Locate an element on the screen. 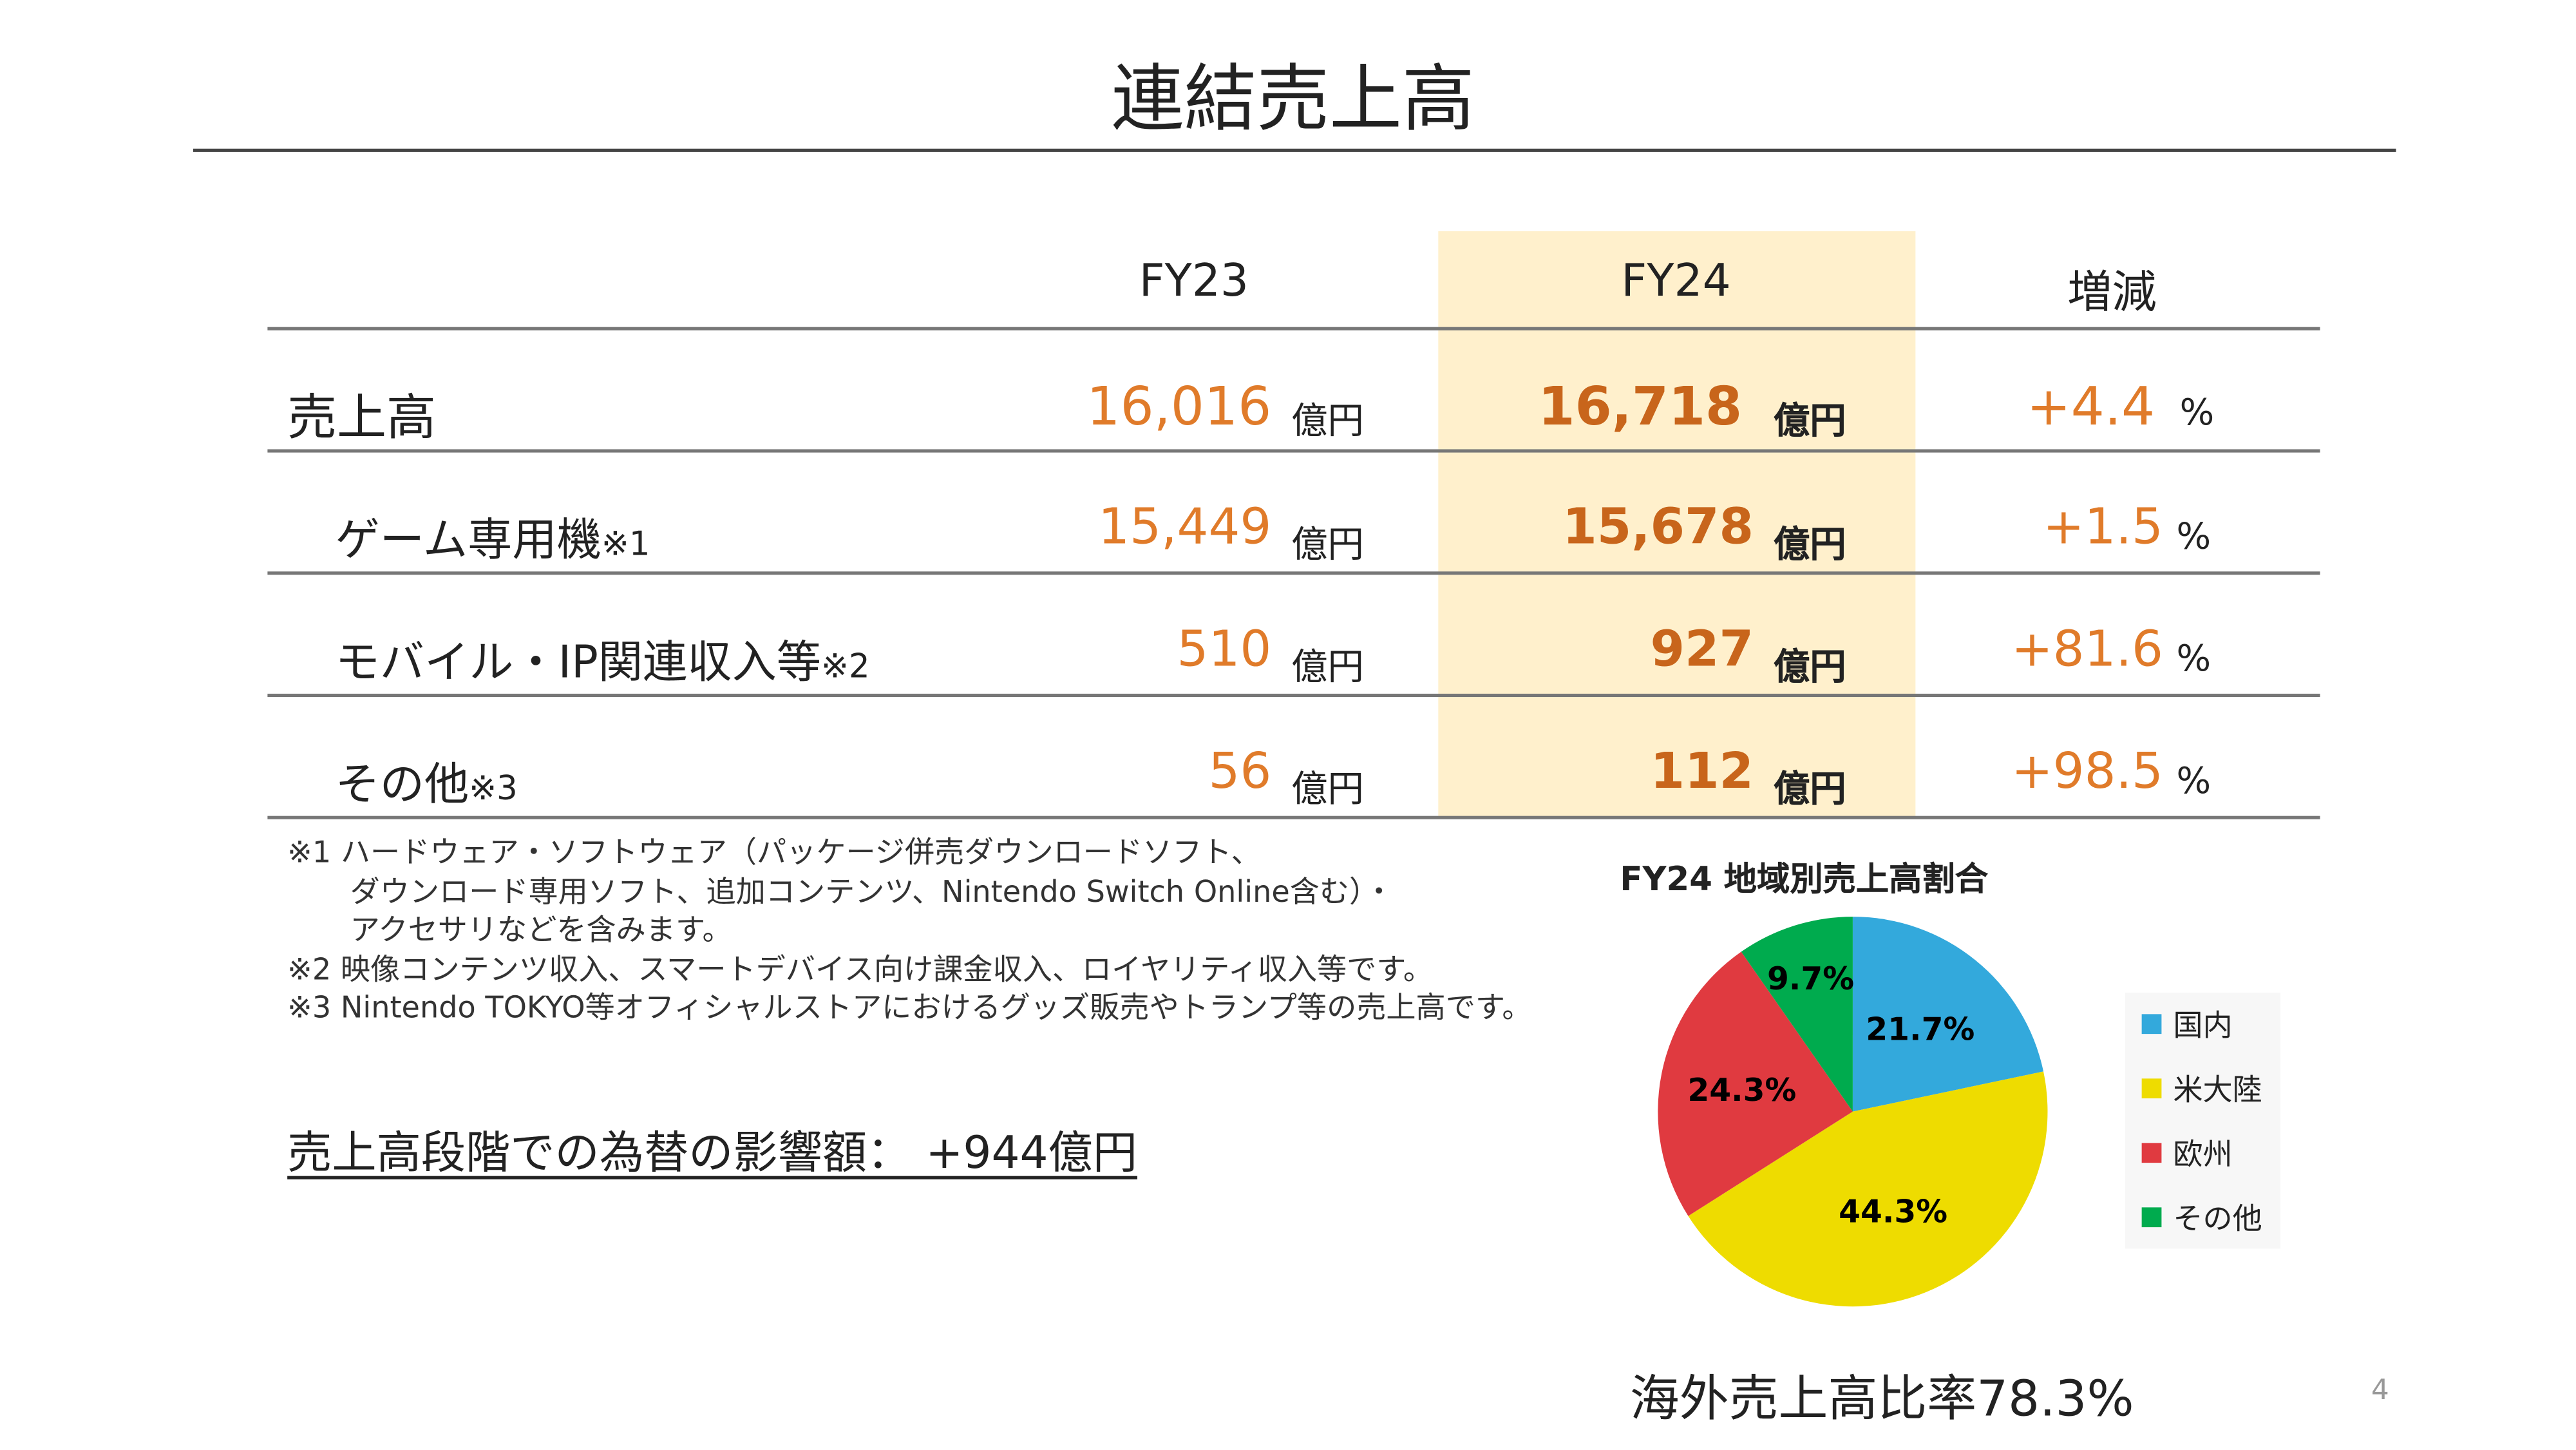 The width and height of the screenshot is (2576, 1450). row-label: その他※3 is located at coordinates (427, 781).